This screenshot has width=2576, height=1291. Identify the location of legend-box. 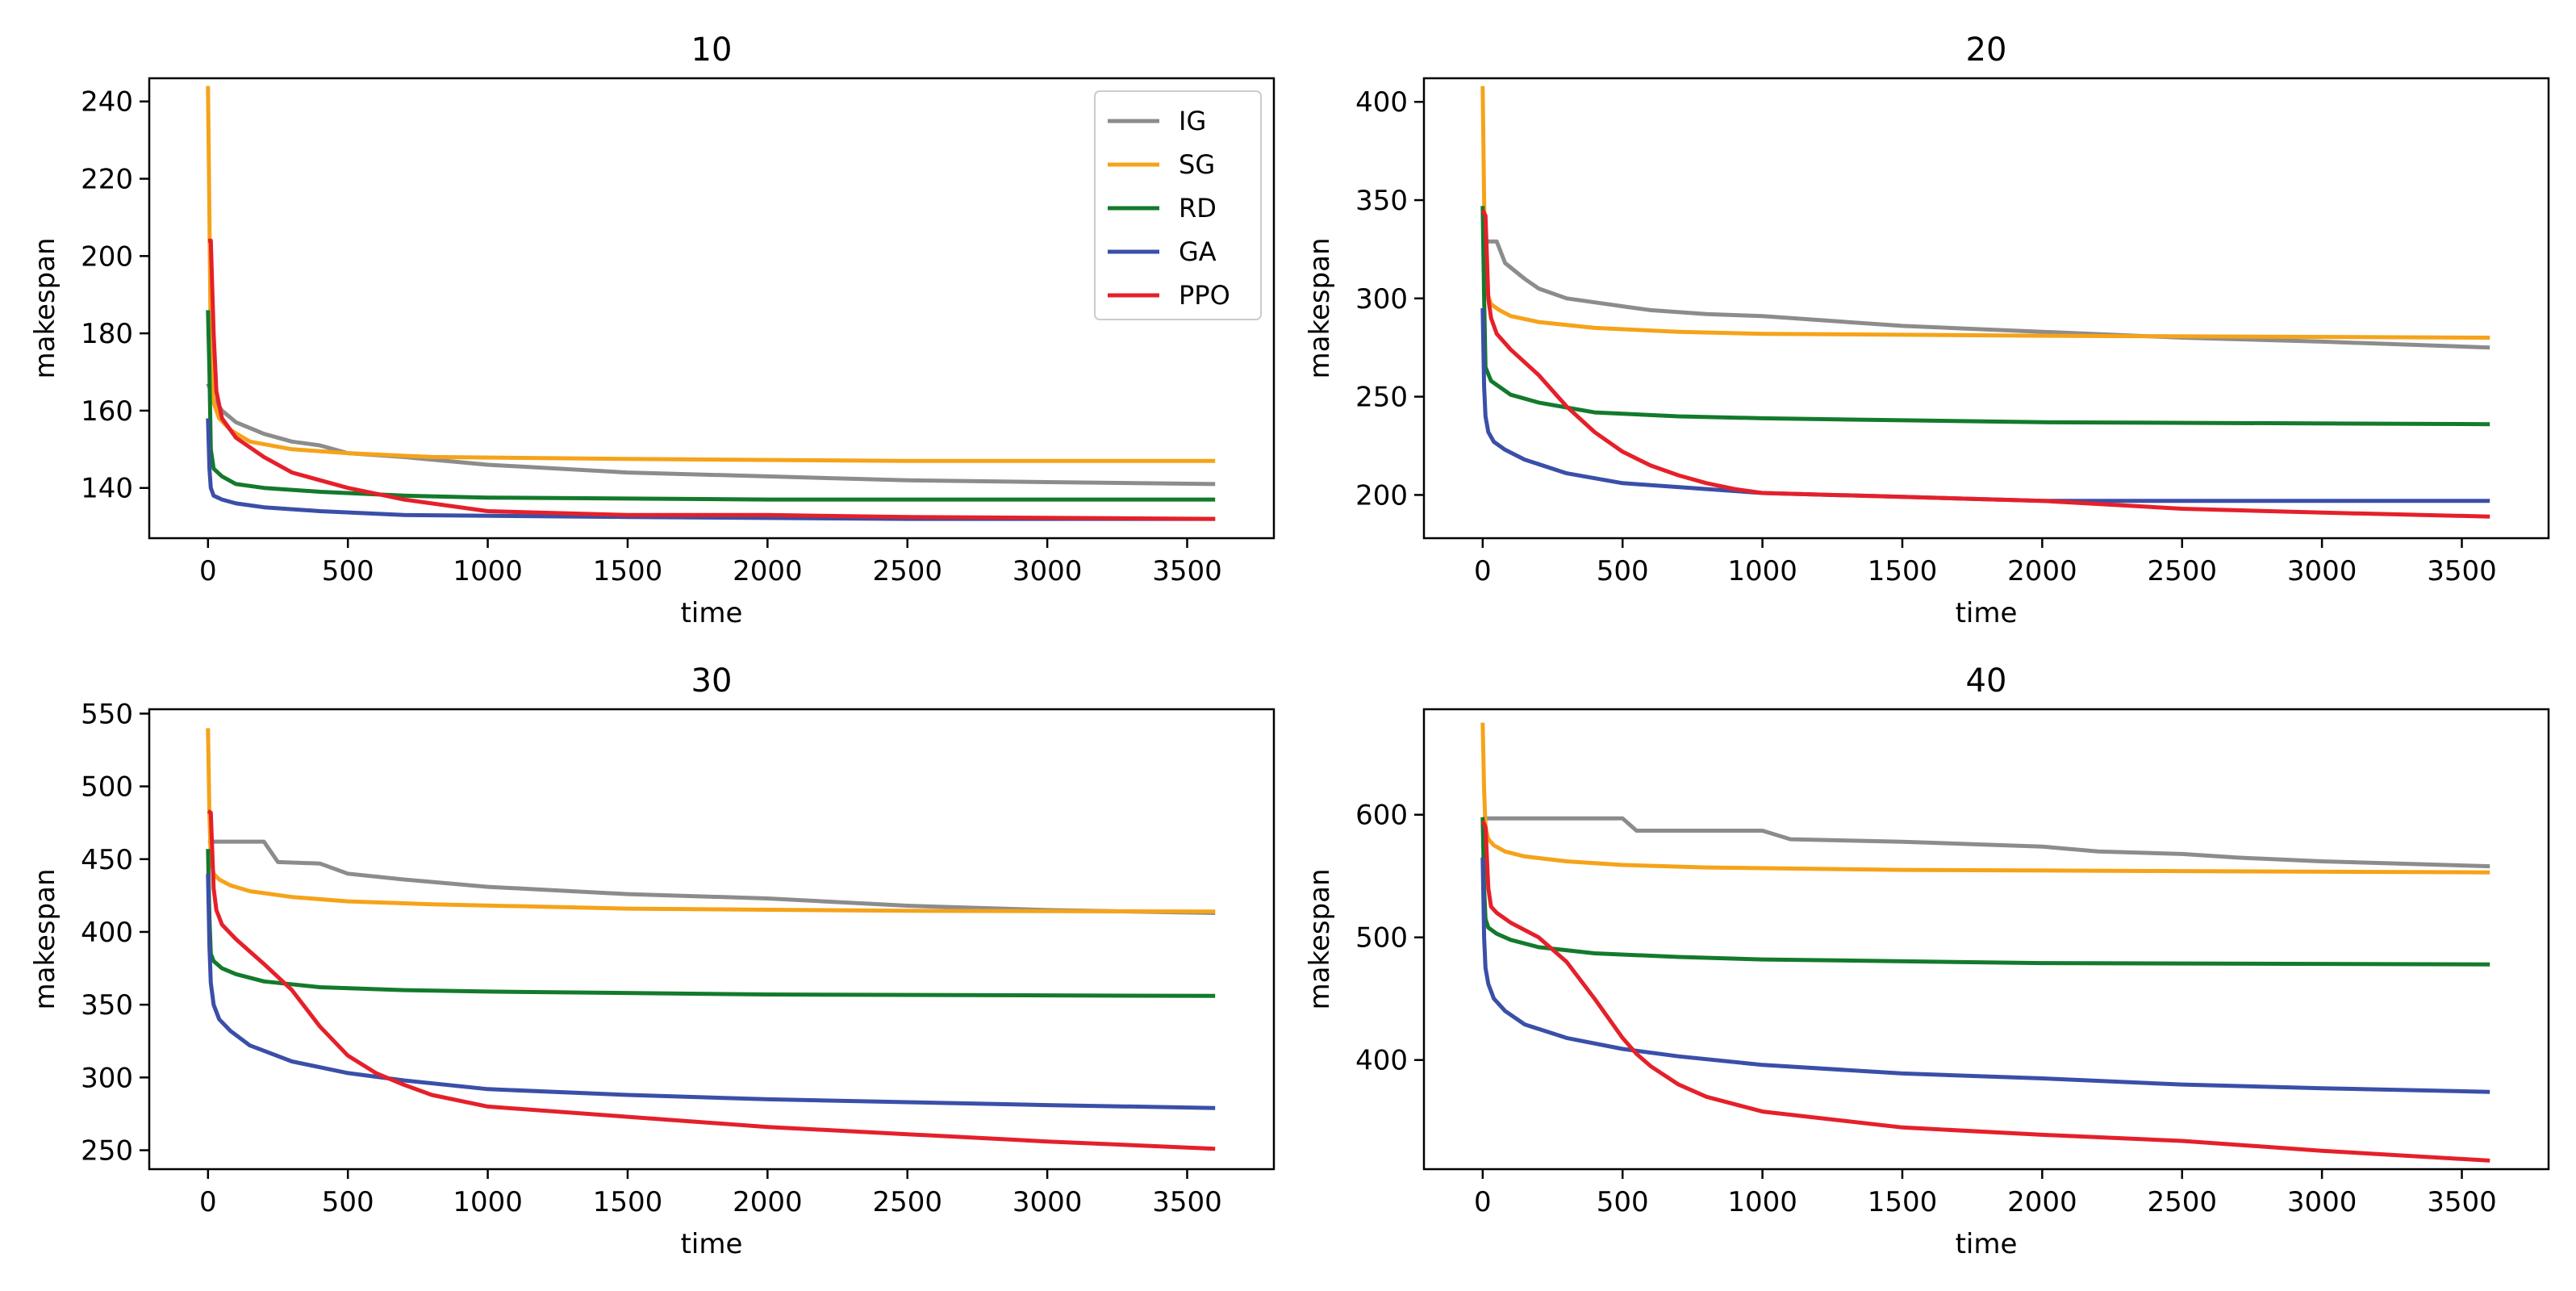
(1178, 205).